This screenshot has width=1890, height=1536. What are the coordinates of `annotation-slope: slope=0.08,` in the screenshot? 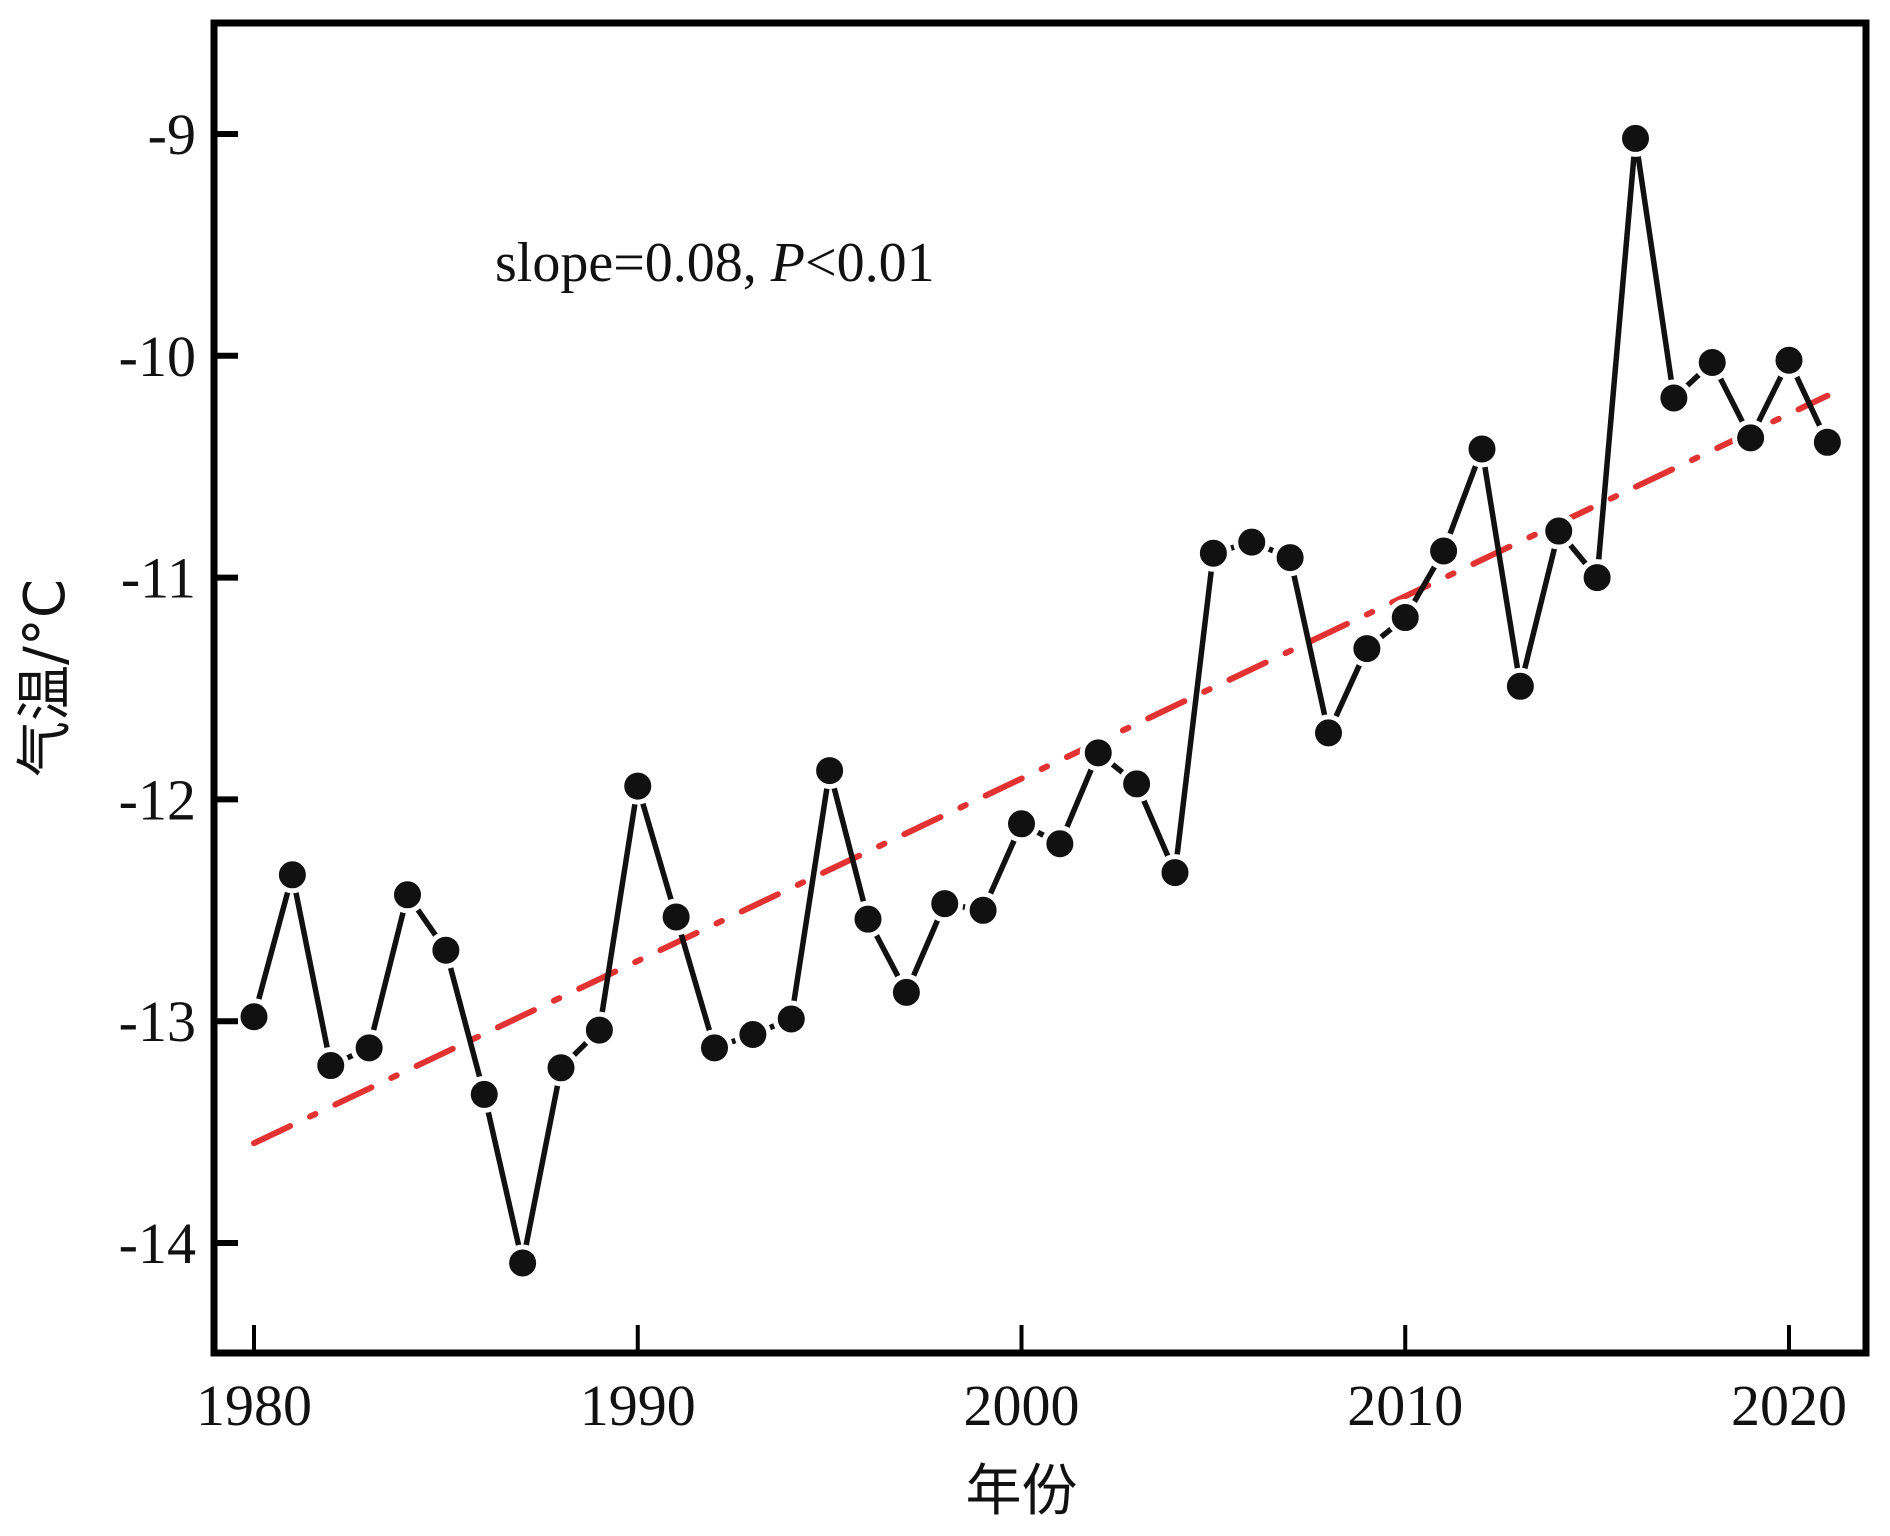 It's located at (633, 263).